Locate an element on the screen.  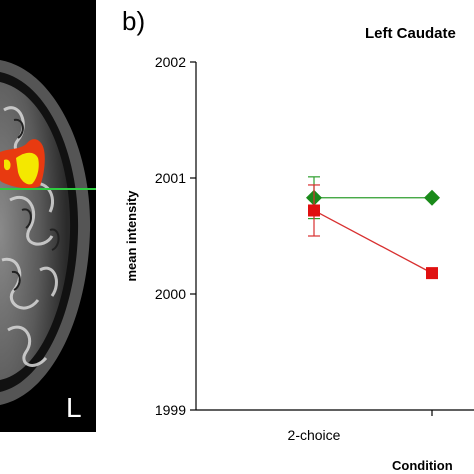
x-tick-label: 2-choice is located at coordinates (314, 435).